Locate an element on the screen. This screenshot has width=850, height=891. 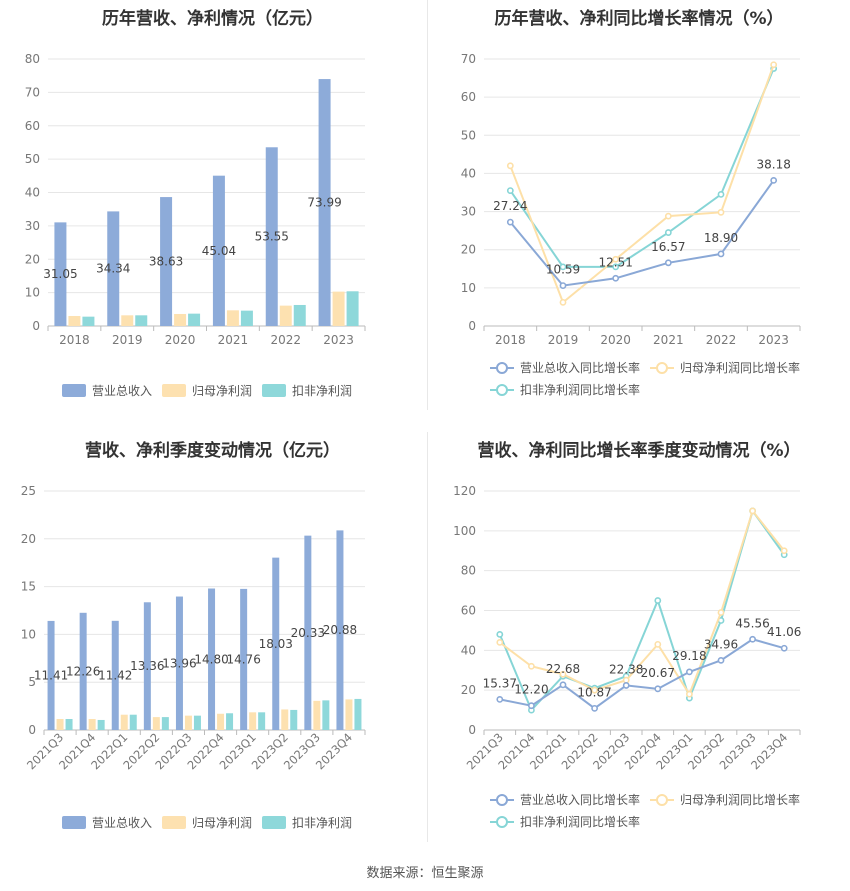
y-tick-label: 50 is located at coordinates (468, 135).